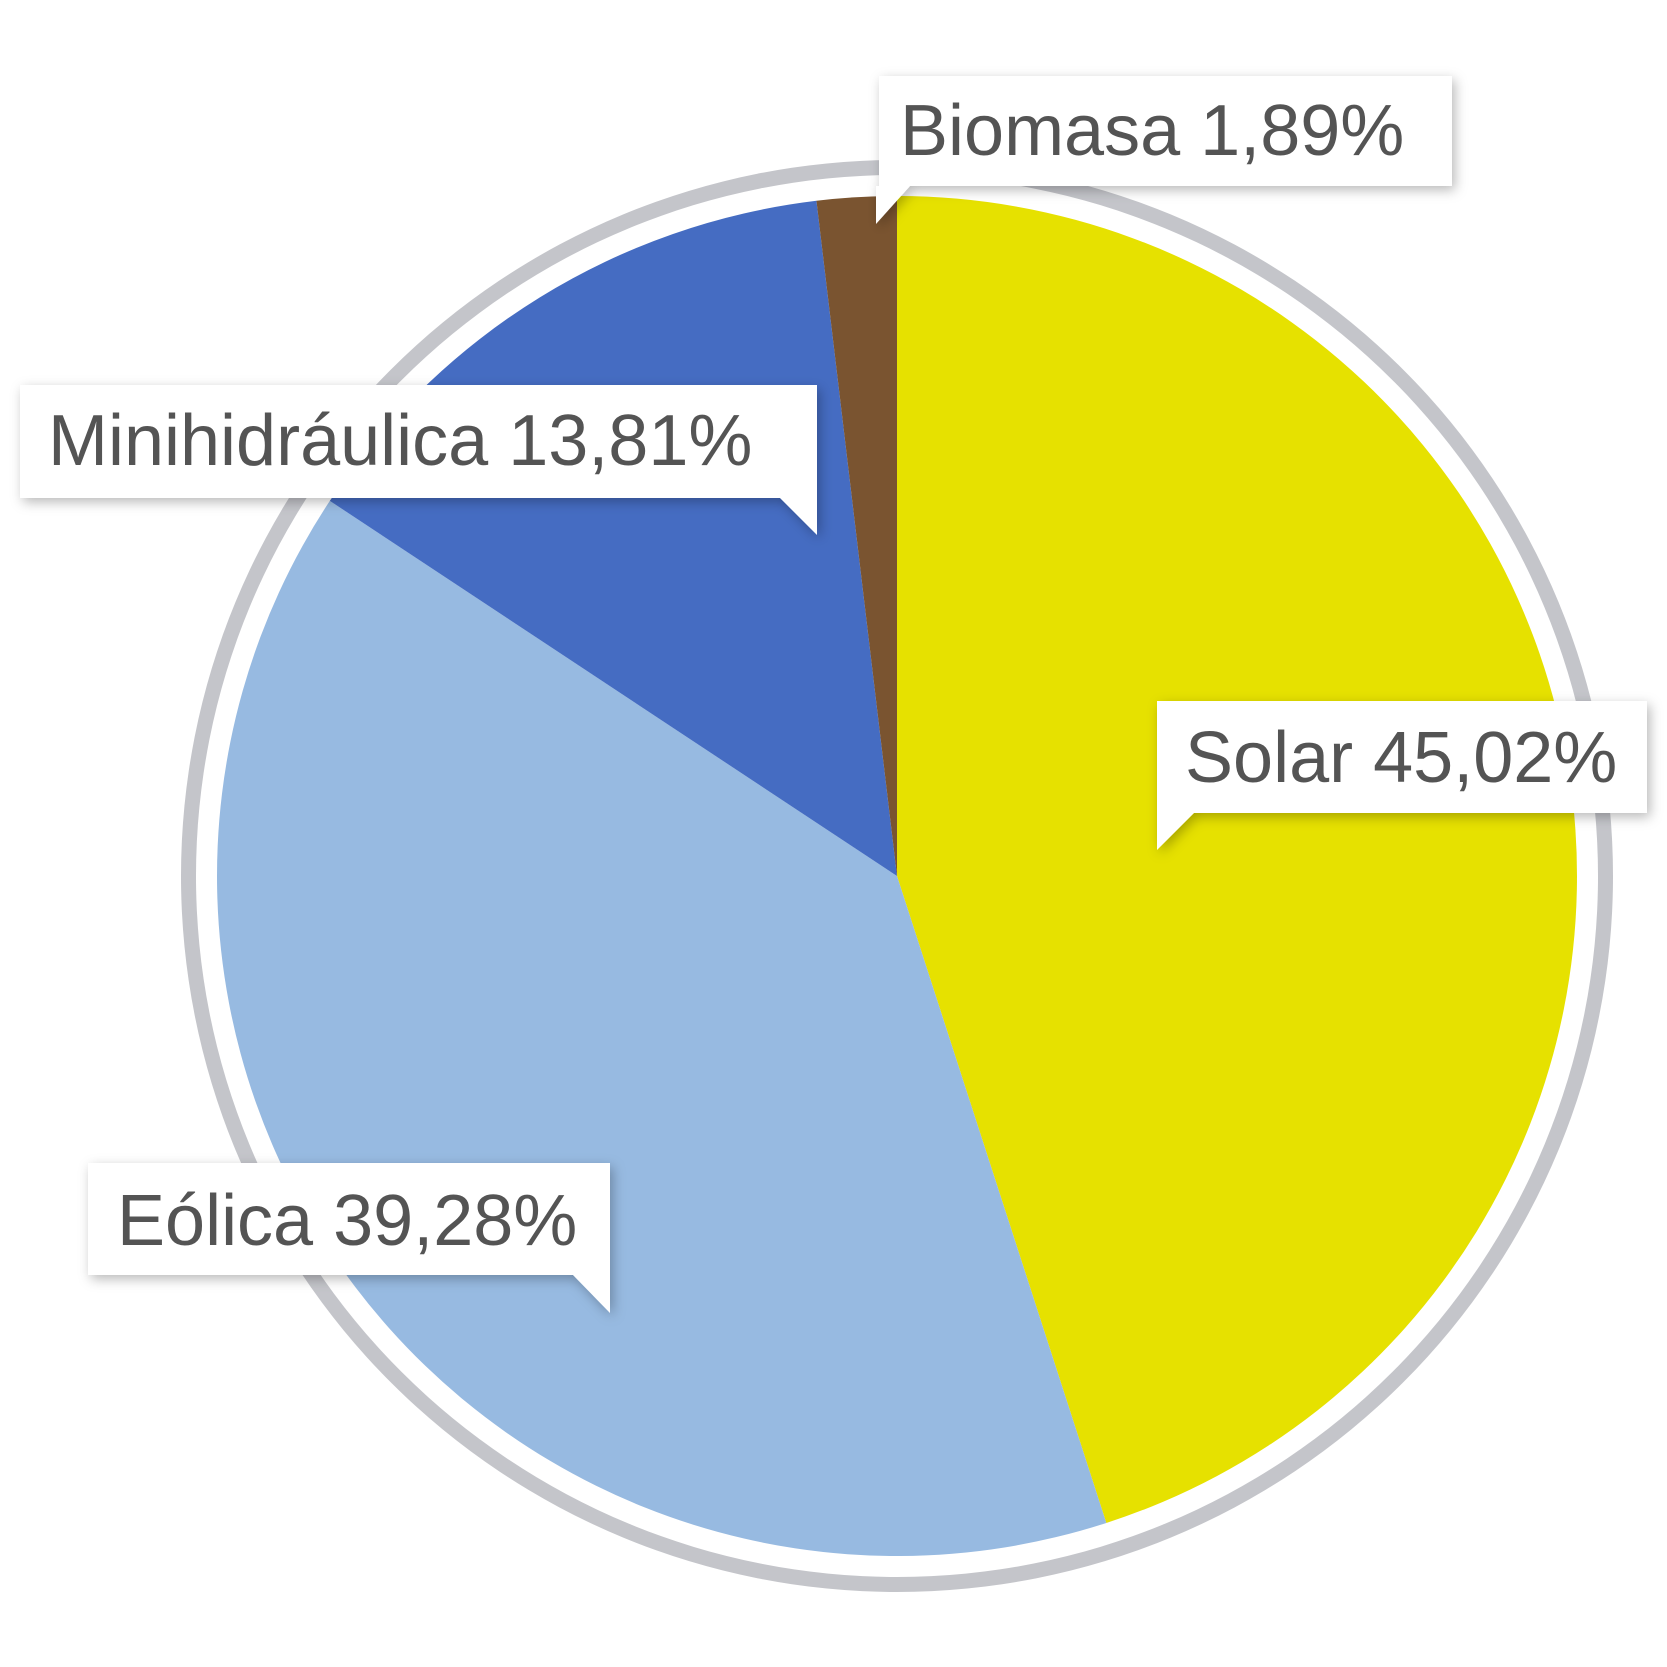 This screenshot has height=1667, width=1667. I want to click on callout-solar, so click(1402, 775).